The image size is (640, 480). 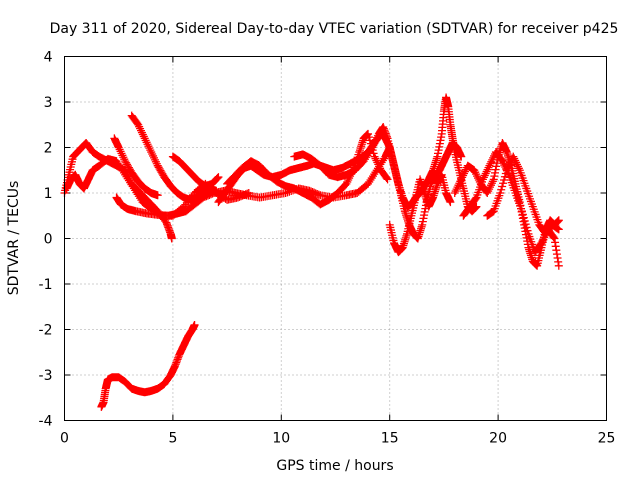 I want to click on y-tick-label: 3, so click(x=48, y=103).